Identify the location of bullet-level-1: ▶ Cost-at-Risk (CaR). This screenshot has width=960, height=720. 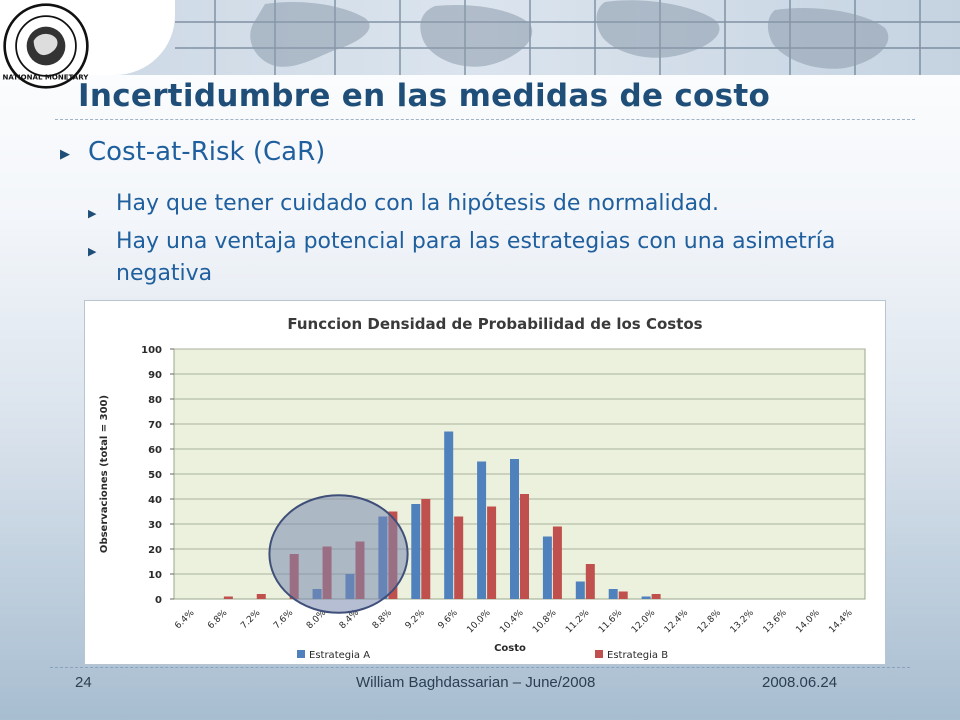
(192, 152).